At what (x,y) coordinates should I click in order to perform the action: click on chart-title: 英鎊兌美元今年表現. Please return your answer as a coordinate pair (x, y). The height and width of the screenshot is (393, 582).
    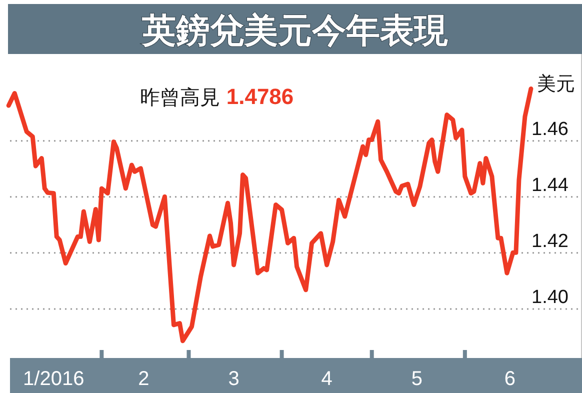
    Looking at the image, I should click on (294, 31).